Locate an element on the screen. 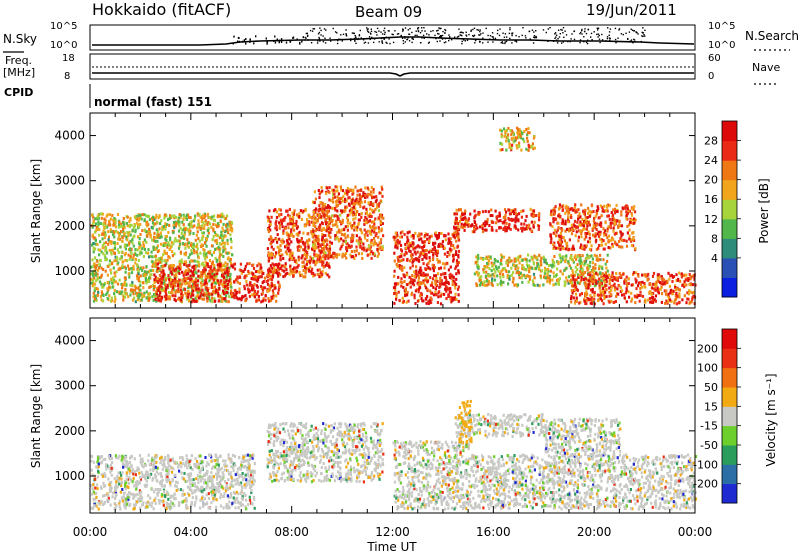 This screenshot has height=554, width=800. freq-label: Freq. is located at coordinates (18, 60).